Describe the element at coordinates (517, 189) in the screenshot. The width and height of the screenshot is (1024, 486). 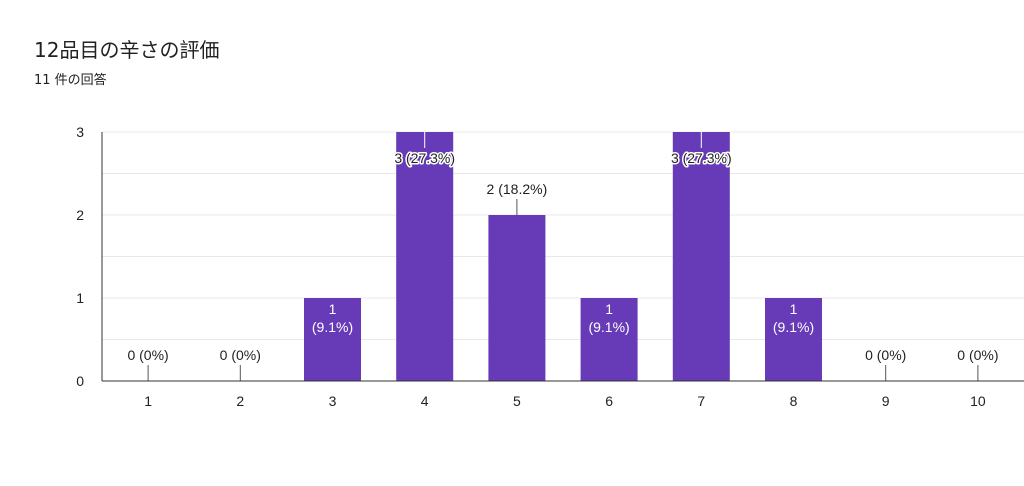
I see `data-label: 2 (18.2%)` at that location.